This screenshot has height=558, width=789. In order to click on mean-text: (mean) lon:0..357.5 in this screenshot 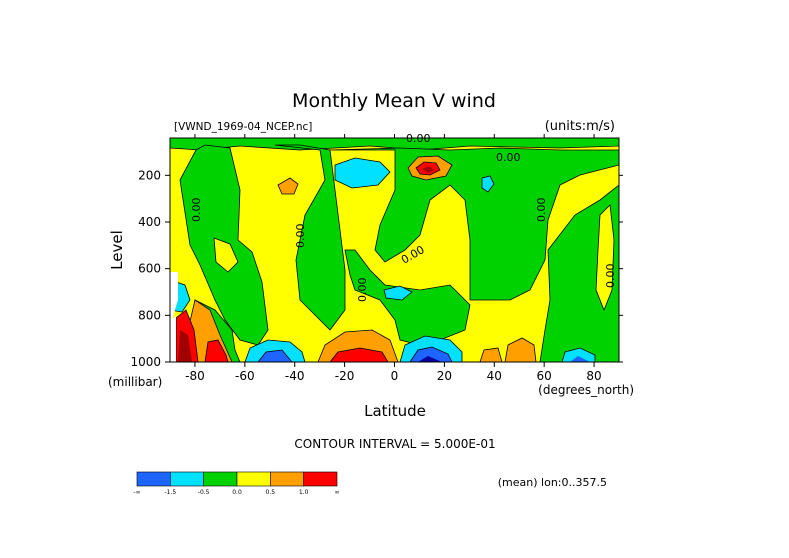, I will do `click(552, 482)`.